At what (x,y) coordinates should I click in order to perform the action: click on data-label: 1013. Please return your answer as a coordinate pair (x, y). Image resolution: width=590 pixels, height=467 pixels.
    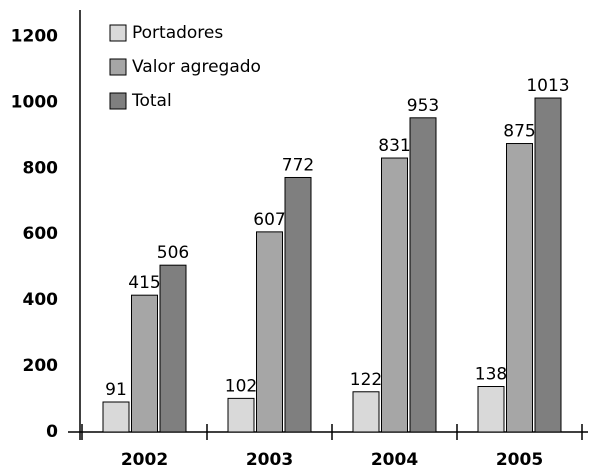
    Looking at the image, I should click on (547, 86).